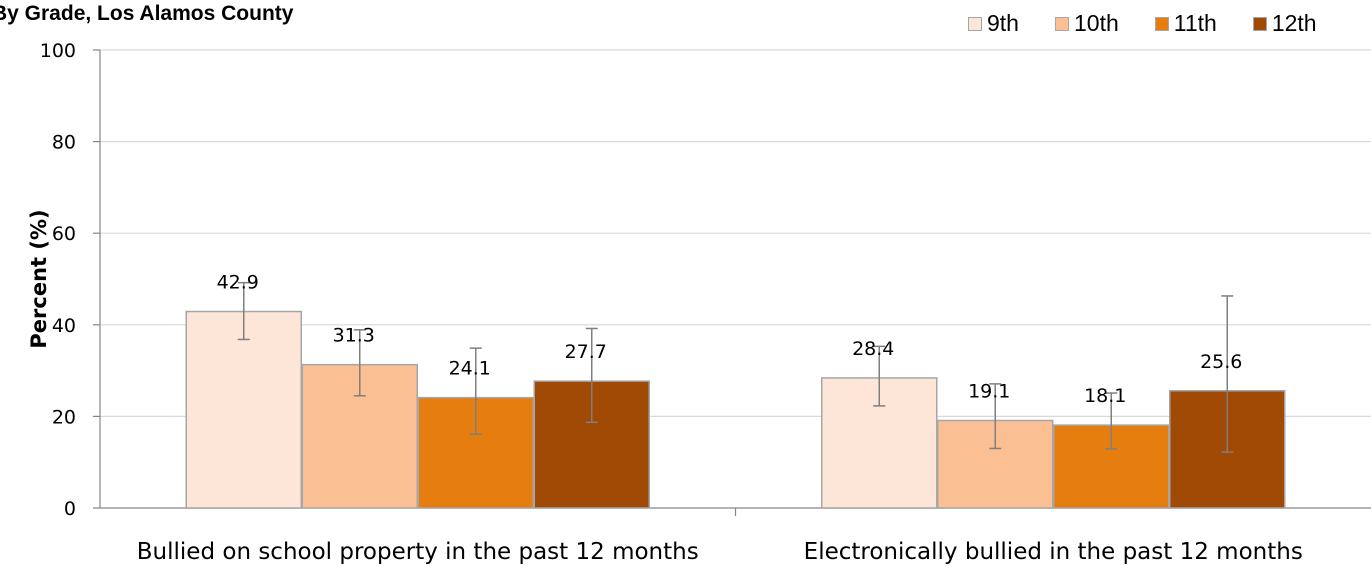 The width and height of the screenshot is (1371, 566). I want to click on y-axis-label: Percent (%), so click(39, 278).